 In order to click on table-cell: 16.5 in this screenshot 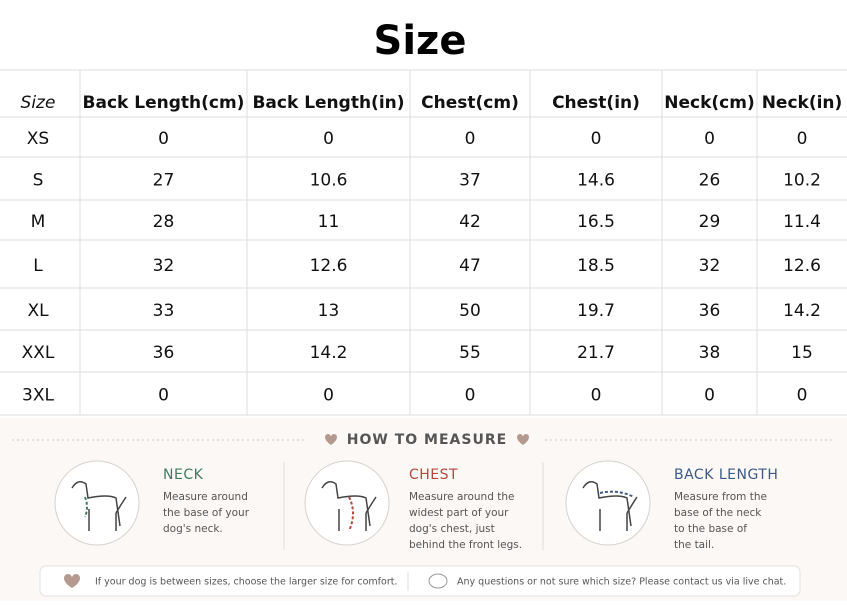, I will do `click(596, 222)`.